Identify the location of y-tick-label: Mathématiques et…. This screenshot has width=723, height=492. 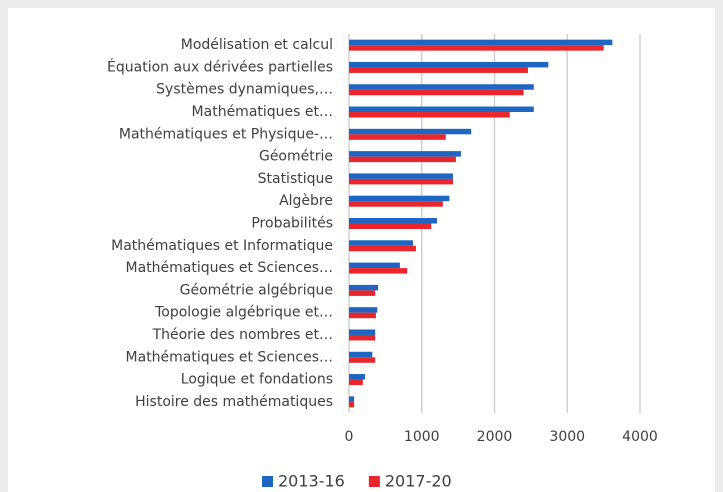
(262, 112).